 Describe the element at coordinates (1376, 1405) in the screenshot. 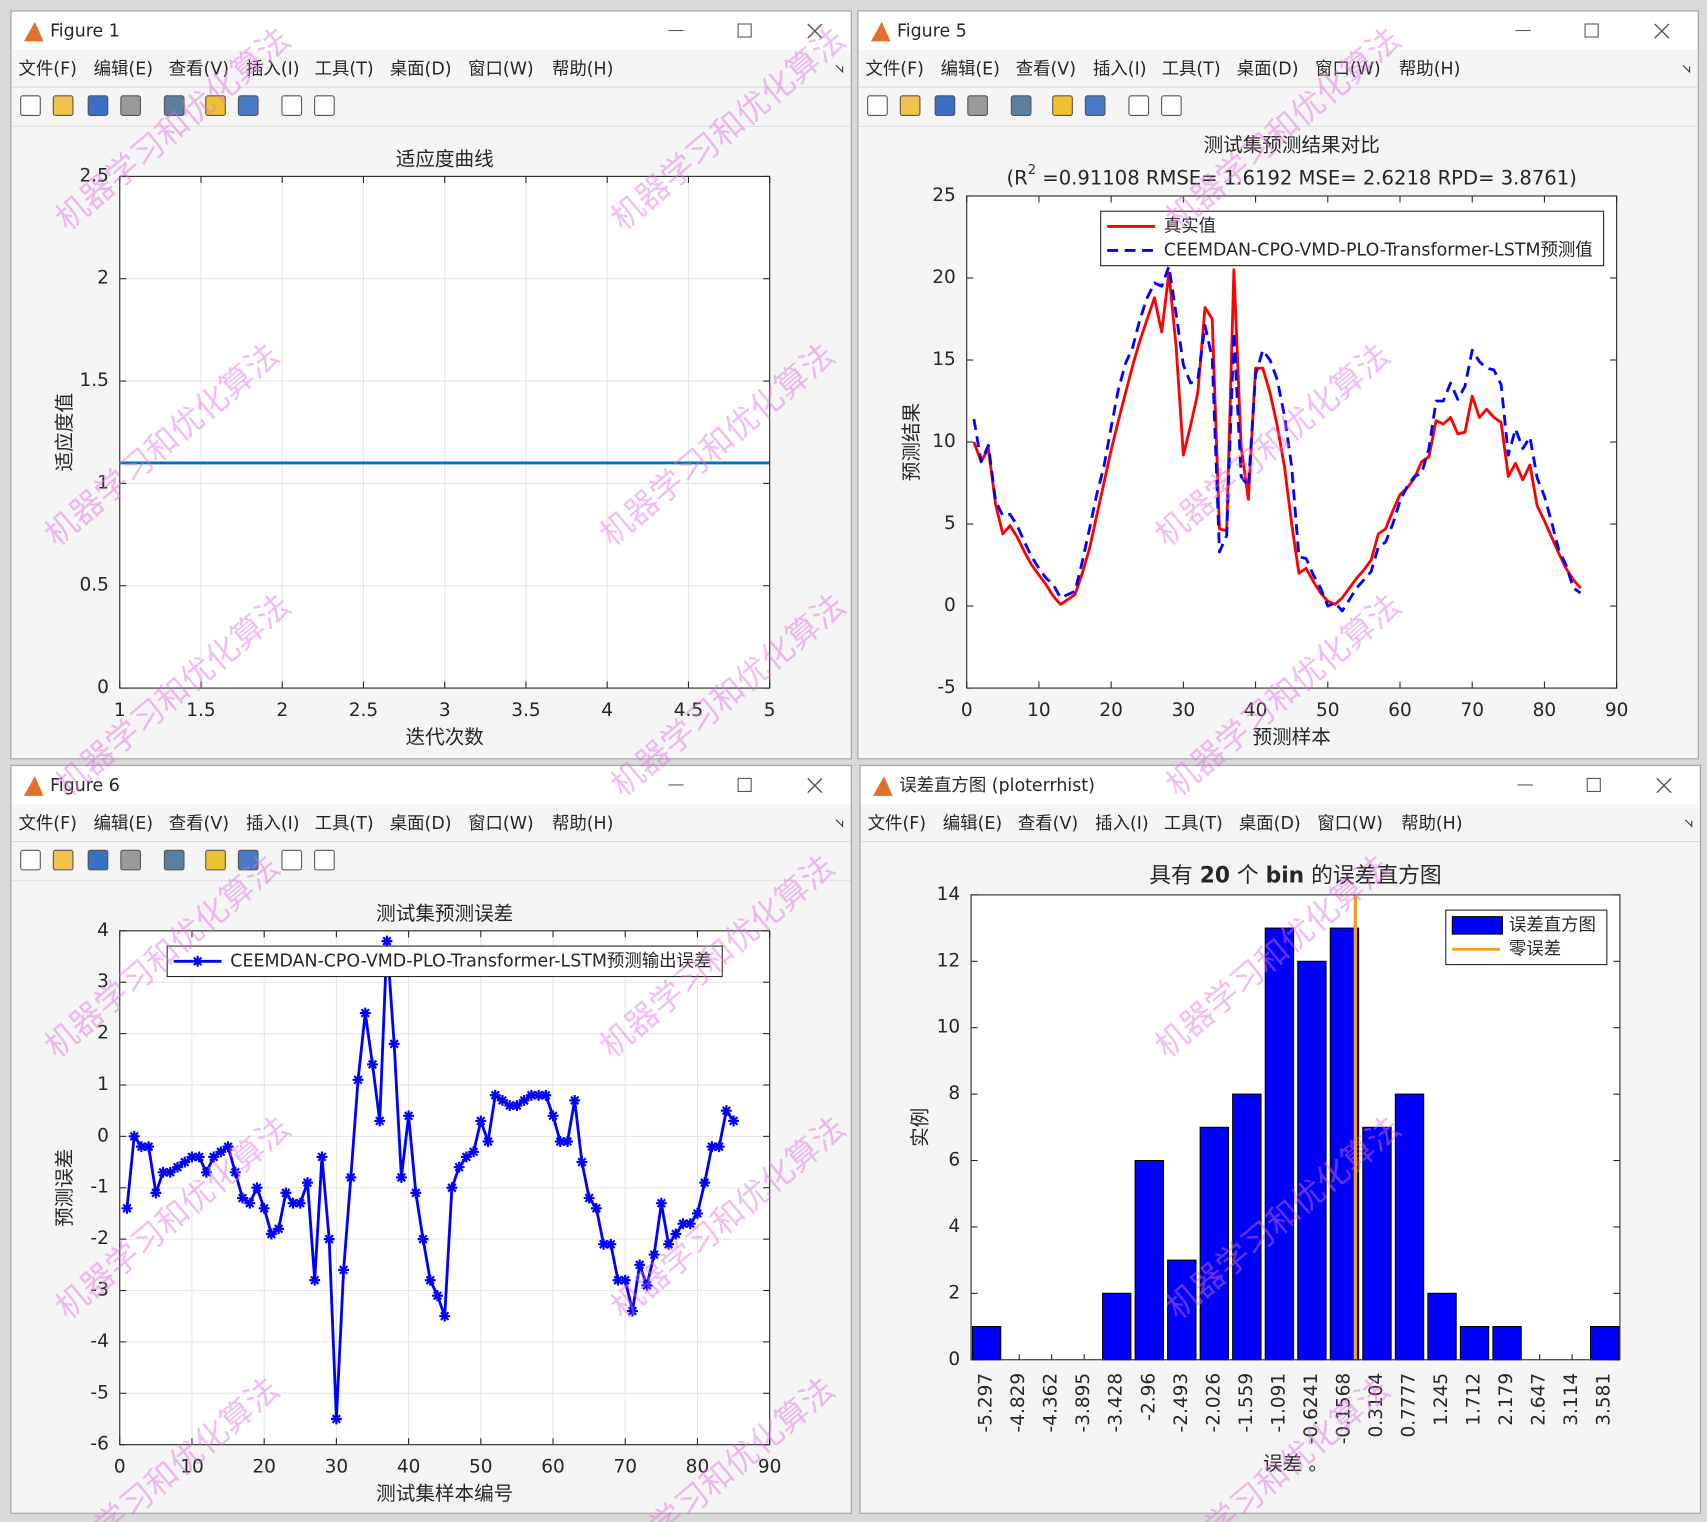

I see `x-tick-label: 0.3104` at that location.